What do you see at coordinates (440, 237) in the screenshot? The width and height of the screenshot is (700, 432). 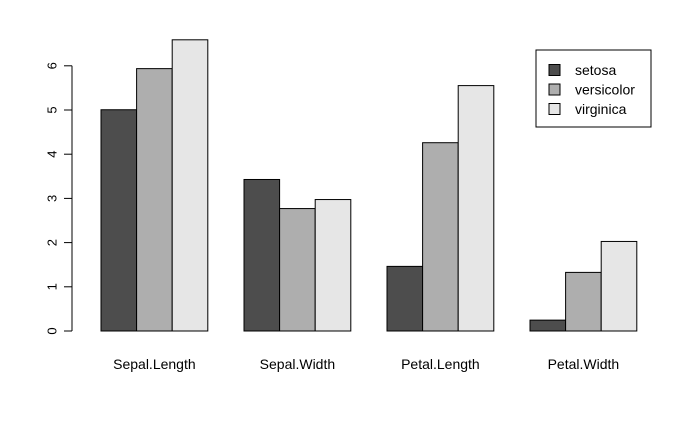 I see `bar-versicolor-Petal.Length` at bounding box center [440, 237].